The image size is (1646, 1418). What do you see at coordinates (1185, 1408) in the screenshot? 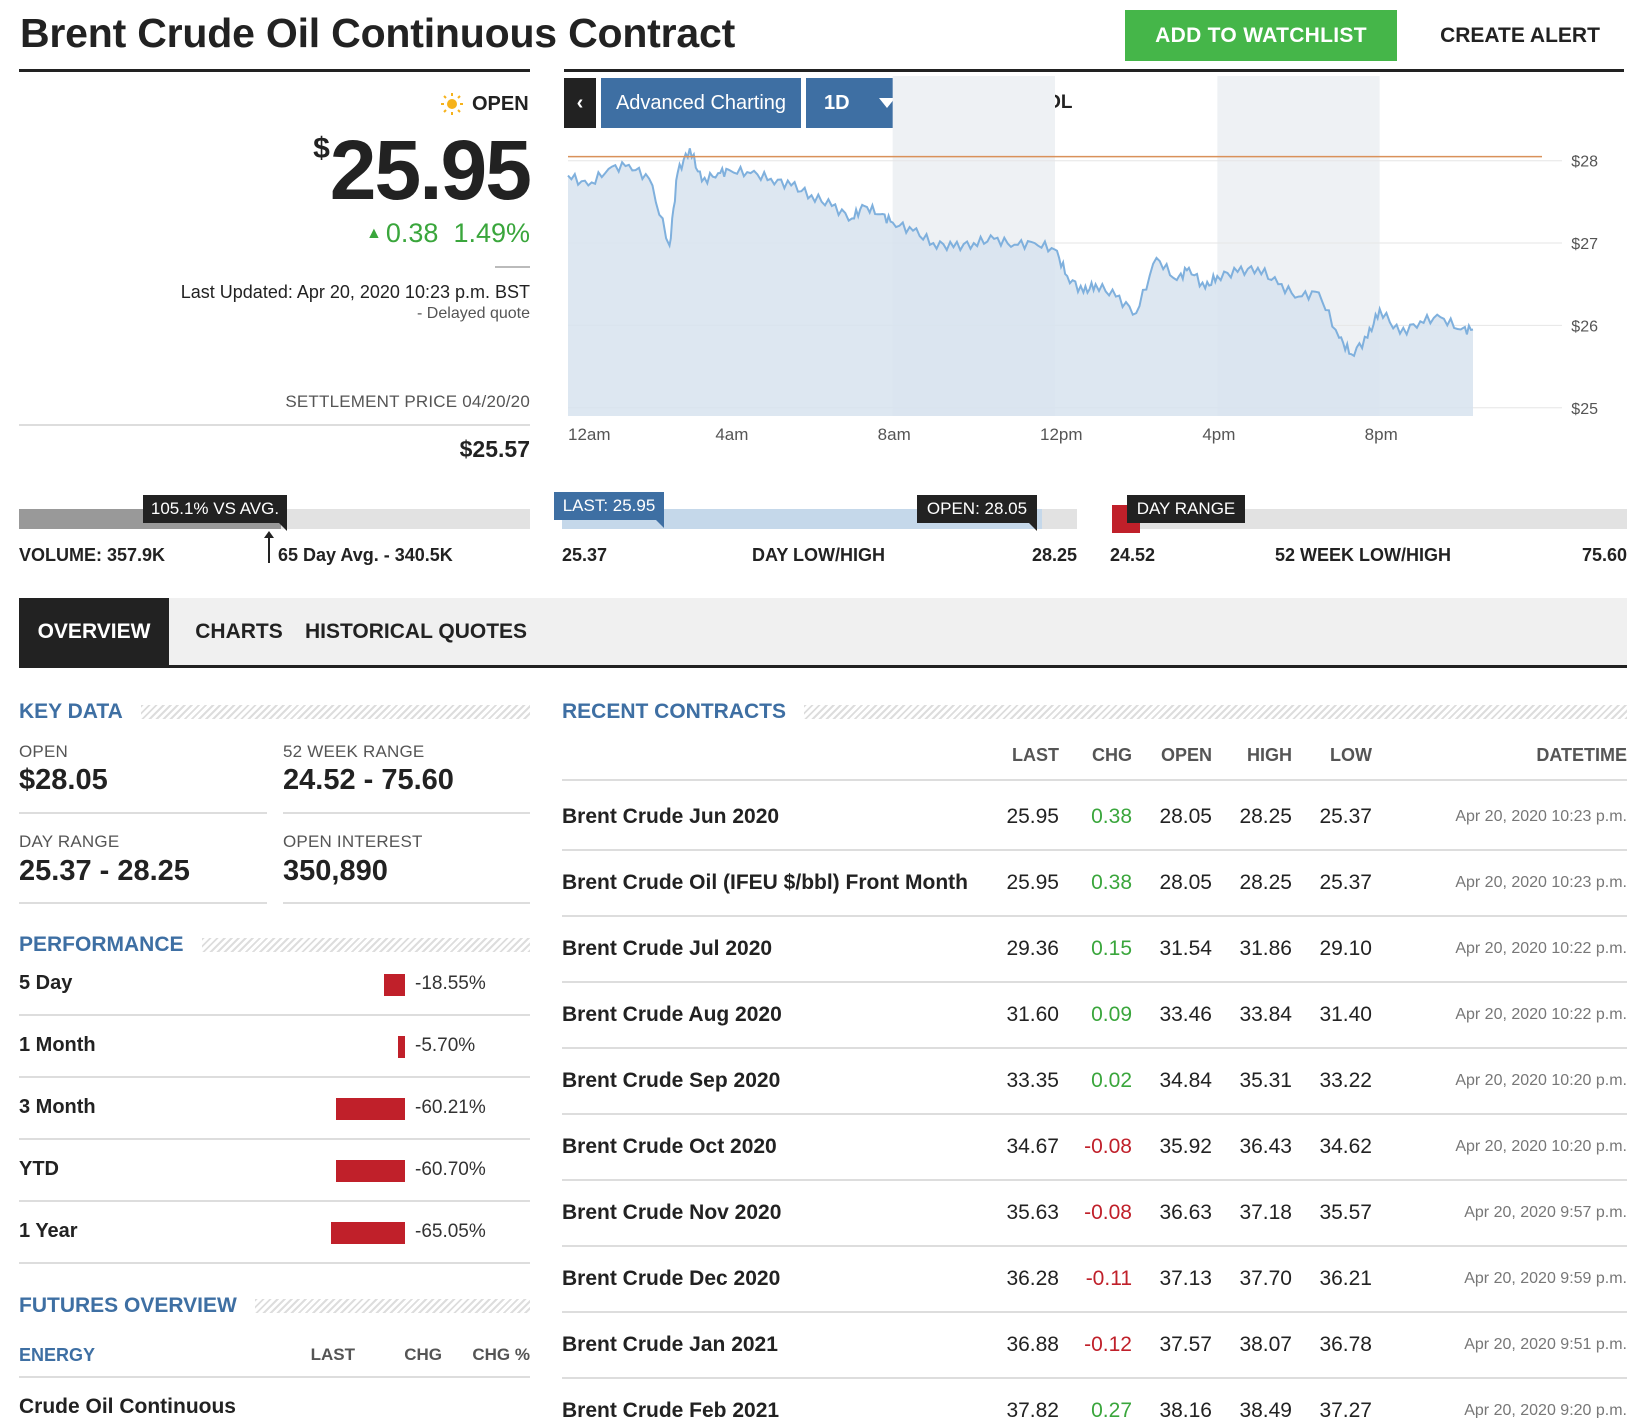
I see `contract-open: 38.16` at bounding box center [1185, 1408].